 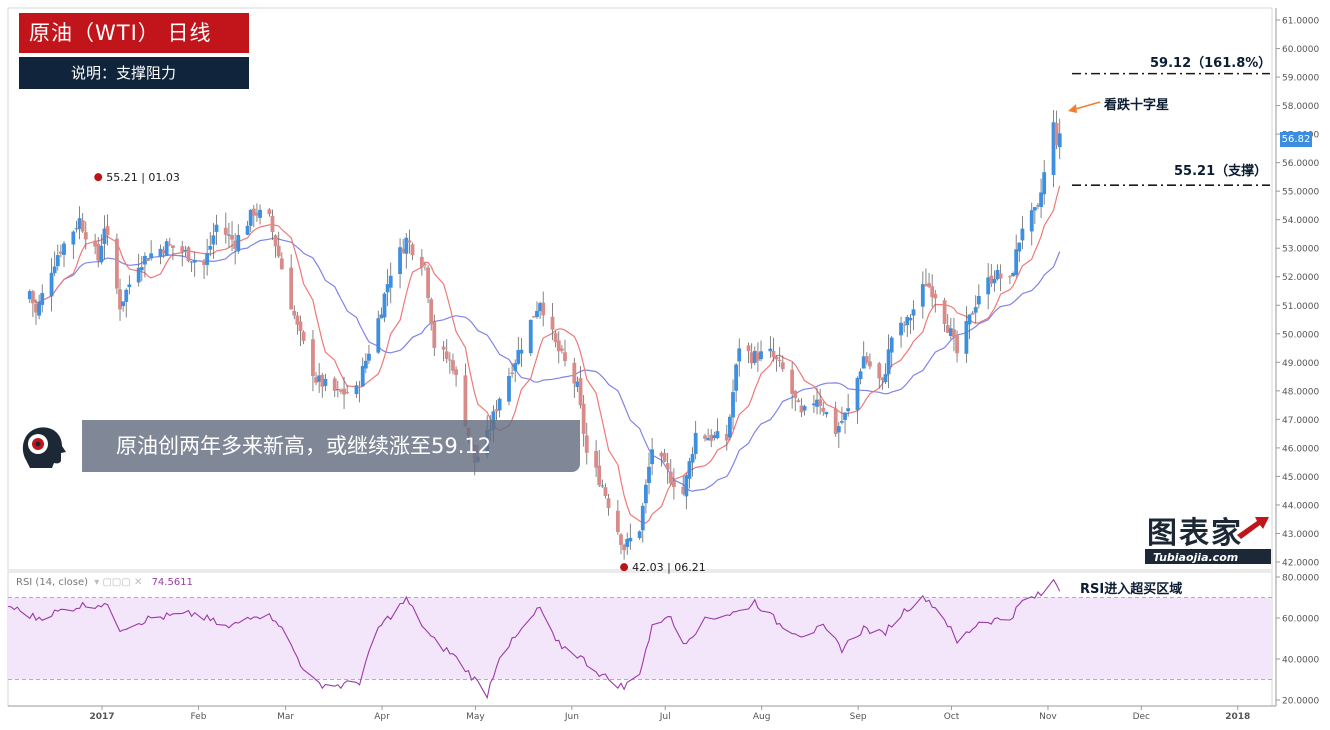 I want to click on price-tick-label: 59.0000, so click(x=1300, y=79).